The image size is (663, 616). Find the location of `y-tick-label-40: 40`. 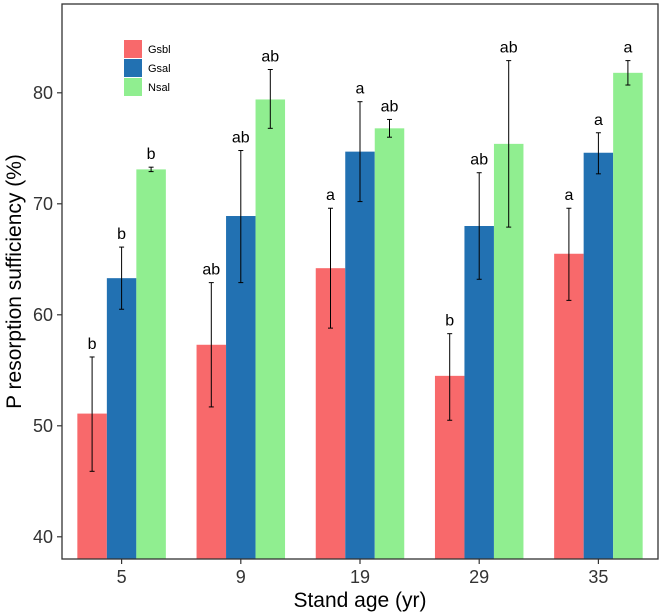

y-tick-label-40: 40 is located at coordinates (43, 537).